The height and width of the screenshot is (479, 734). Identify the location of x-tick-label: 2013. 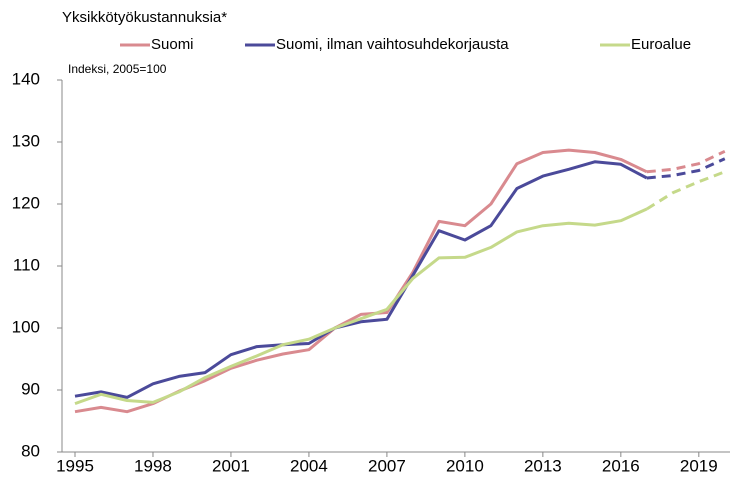
(543, 465).